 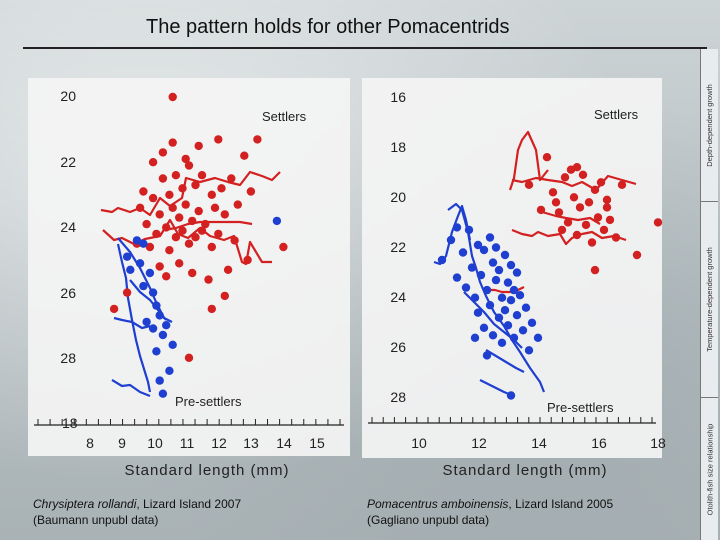 I want to click on sidebar-tab-depth: Depth-dependent growth, so click(x=709, y=125).